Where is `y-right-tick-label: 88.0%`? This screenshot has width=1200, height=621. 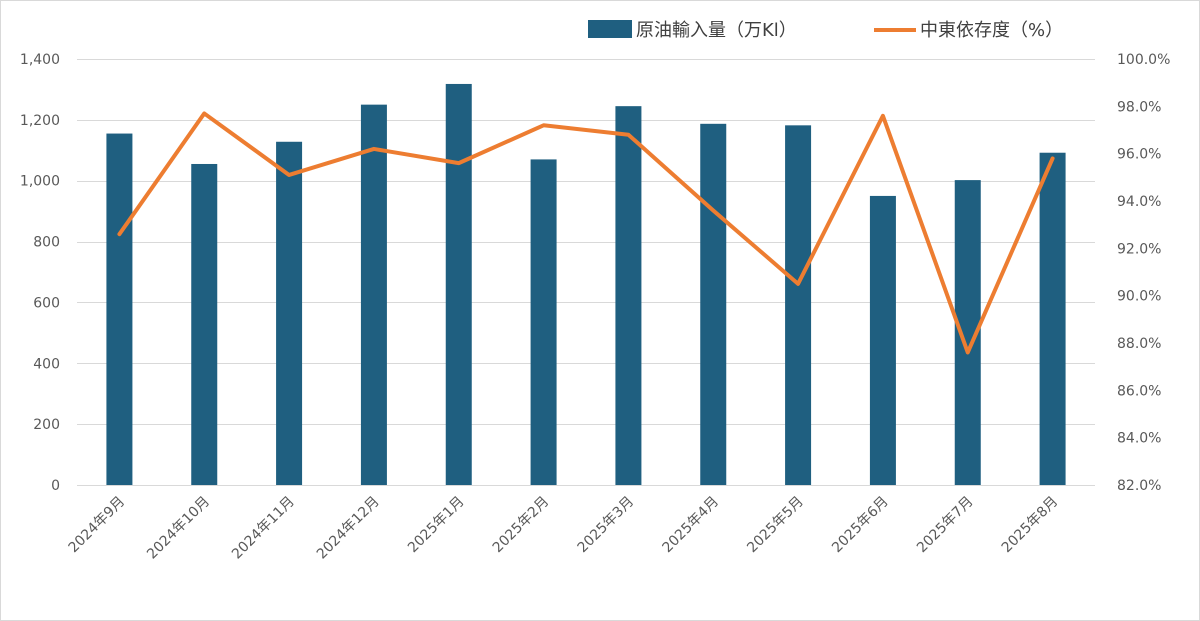 y-right-tick-label: 88.0% is located at coordinates (1139, 344).